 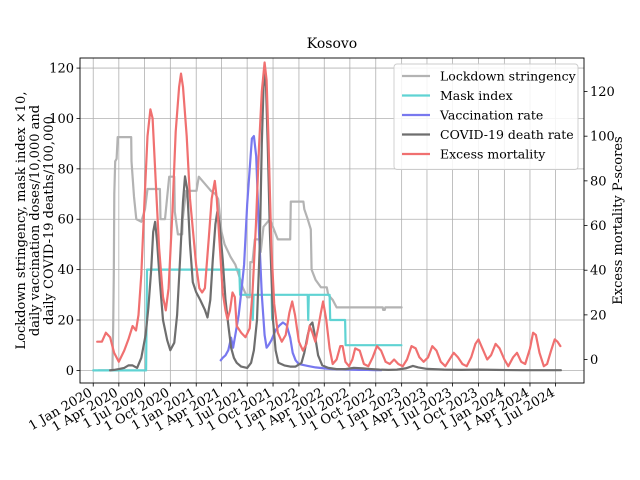 I want to click on y-axis-label-left-line: daily COVID-19 deaths/100,000, so click(x=49, y=220).